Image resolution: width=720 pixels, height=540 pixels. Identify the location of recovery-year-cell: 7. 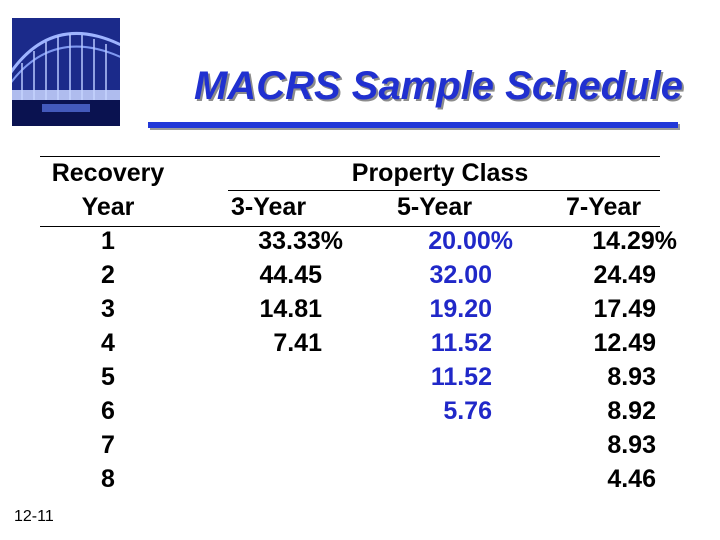
(108, 445).